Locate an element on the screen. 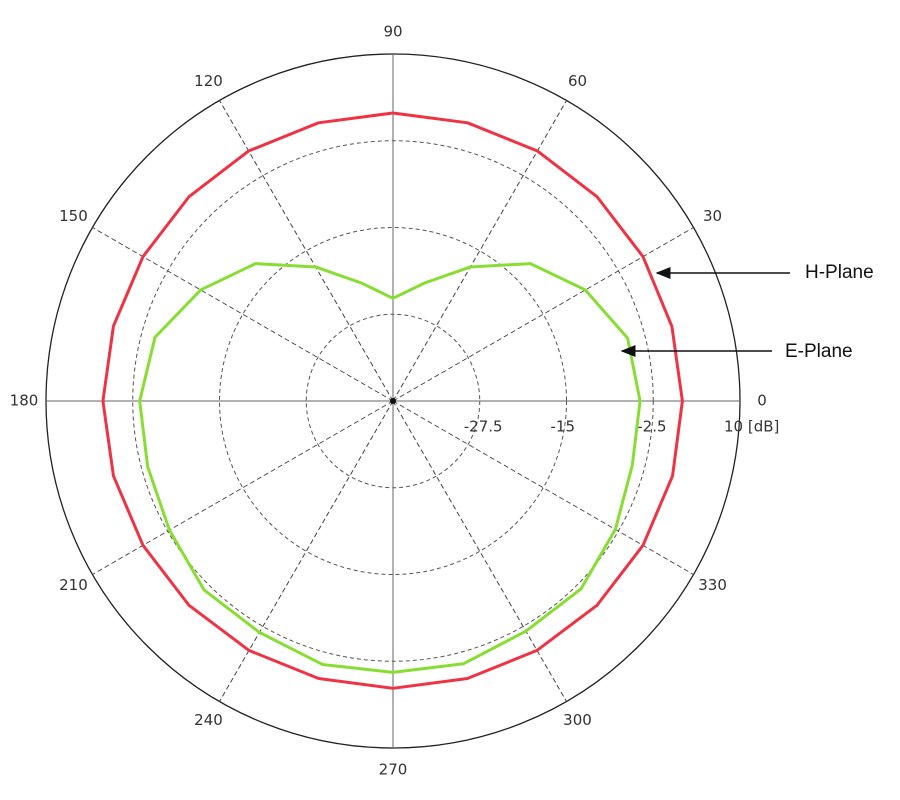 This screenshot has height=800, width=900. theta-tick-label: 270 is located at coordinates (393, 770).